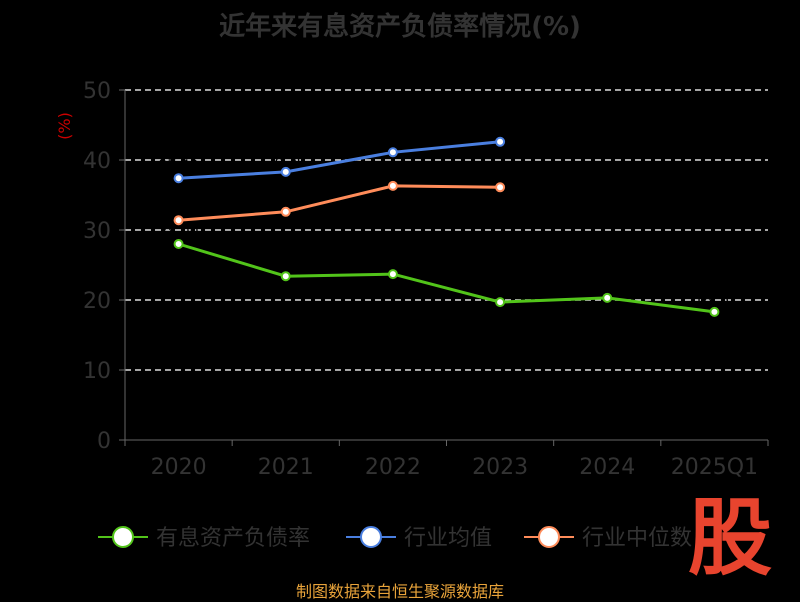 The width and height of the screenshot is (800, 602). What do you see at coordinates (179, 467) in the screenshot?
I see `x-tick-label: 2020` at bounding box center [179, 467].